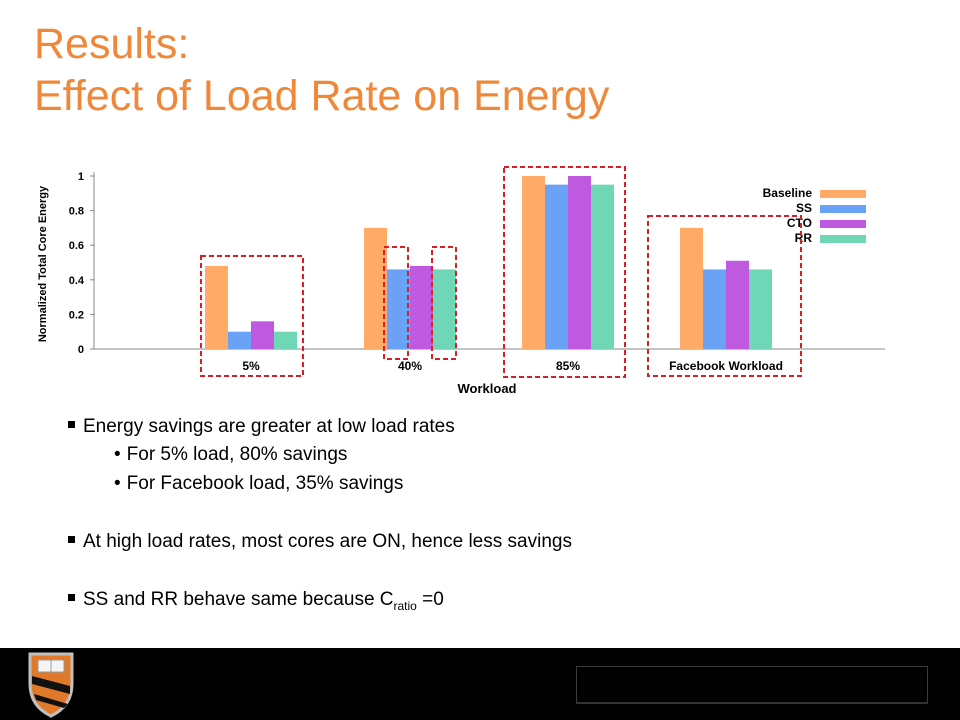 The width and height of the screenshot is (960, 720). I want to click on y-tick-label: 0.6, so click(76, 246).